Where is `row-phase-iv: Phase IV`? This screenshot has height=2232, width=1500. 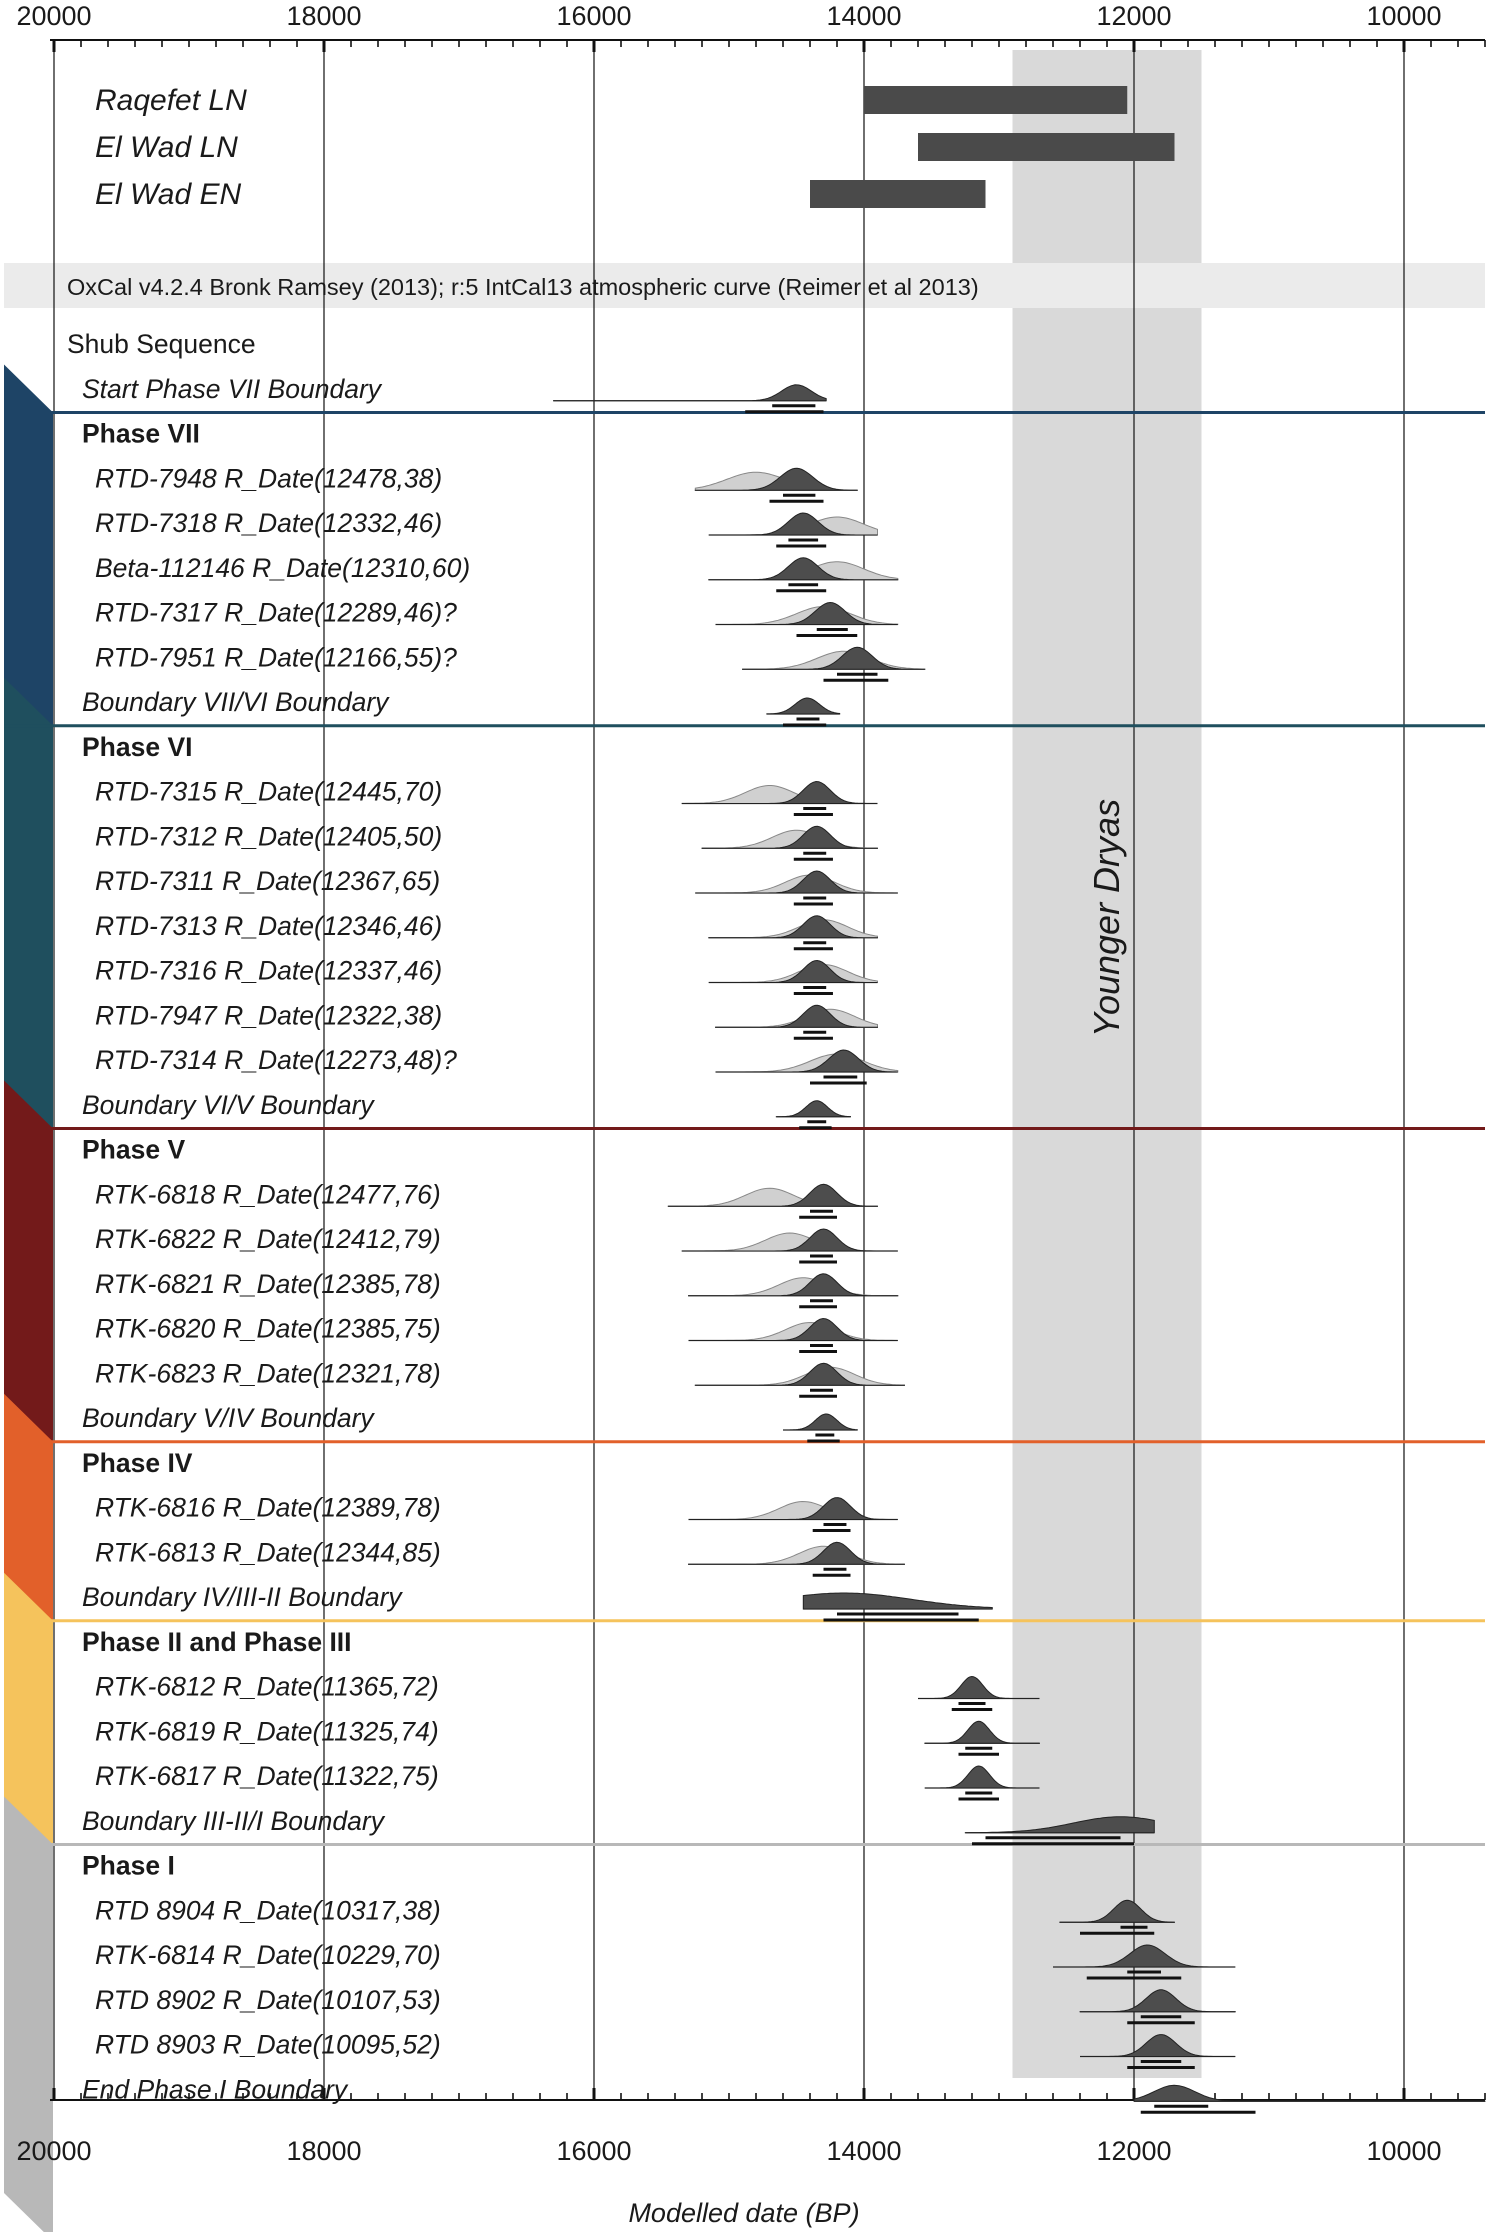
row-phase-iv: Phase IV is located at coordinates (137, 1463).